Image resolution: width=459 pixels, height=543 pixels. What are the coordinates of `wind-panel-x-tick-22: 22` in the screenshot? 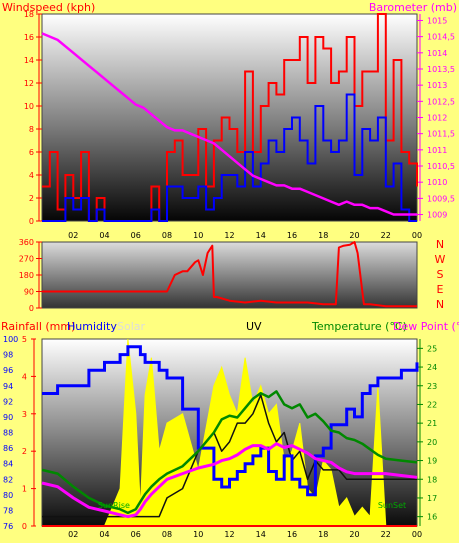 It's located at (386, 235).